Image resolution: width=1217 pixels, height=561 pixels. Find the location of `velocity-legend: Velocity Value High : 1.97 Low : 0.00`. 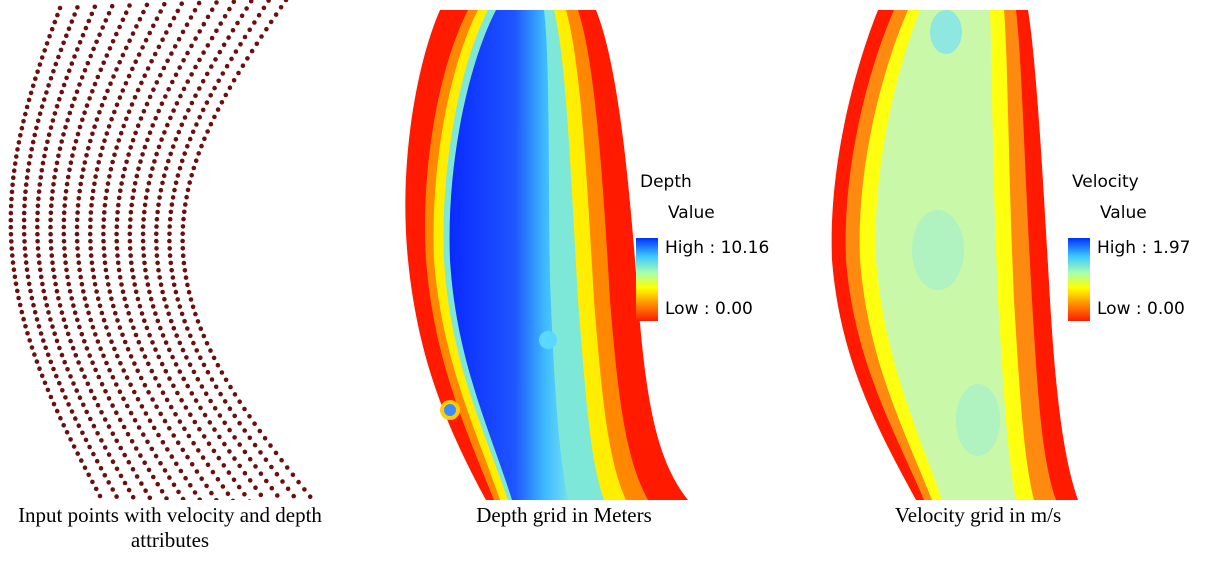

velocity-legend: Velocity Value High : 1.97 Low : 0.00 is located at coordinates (1142, 252).